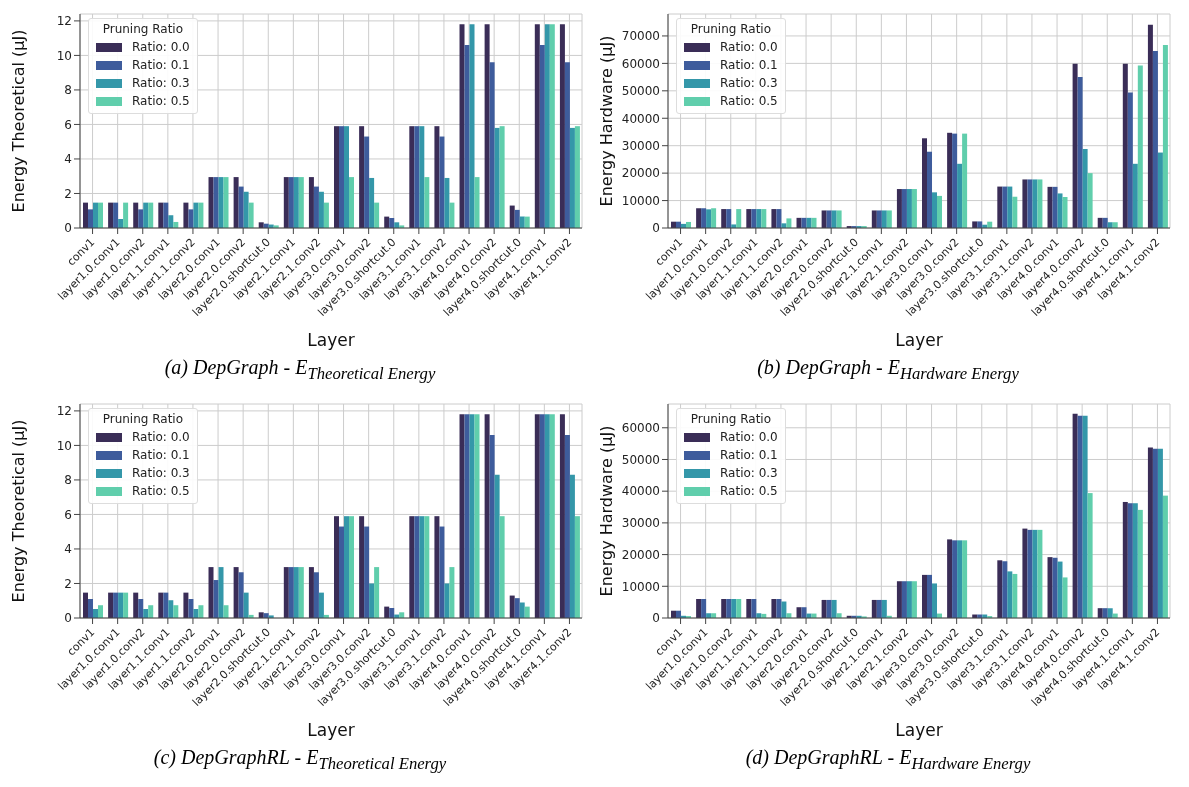 This screenshot has height=787, width=1189. Describe the element at coordinates (640, 36) in the screenshot. I see `y-tick-label: 70000` at that location.